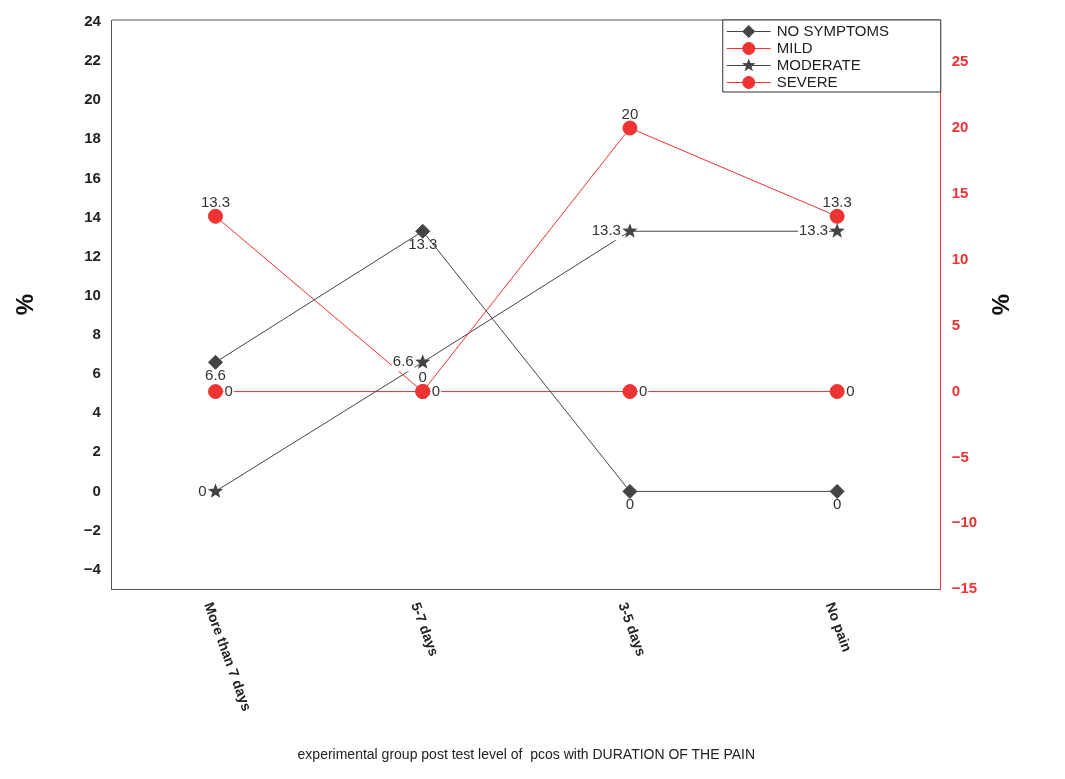  Describe the element at coordinates (92, 138) in the screenshot. I see `y-tick-label: 18` at that location.